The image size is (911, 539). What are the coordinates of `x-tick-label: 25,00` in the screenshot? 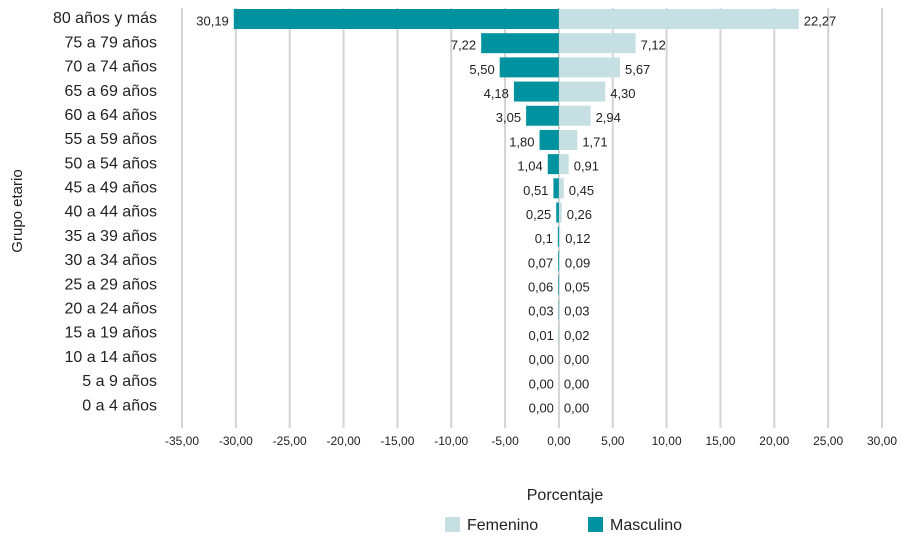 It's located at (828, 441).